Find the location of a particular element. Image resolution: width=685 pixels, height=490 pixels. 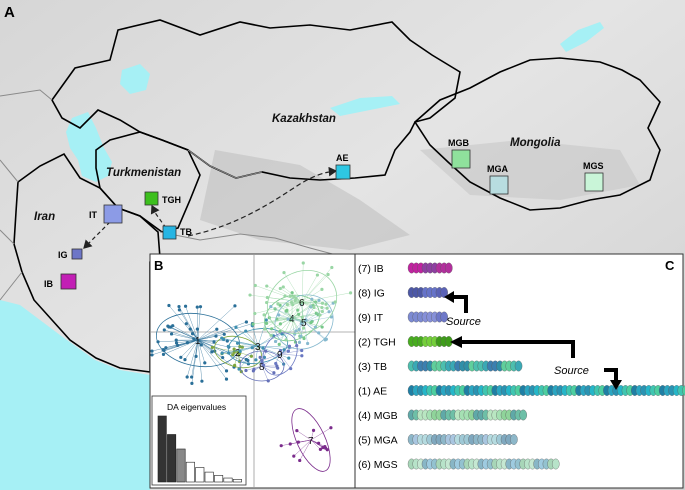

site-it: IT is located at coordinates (106, 214).